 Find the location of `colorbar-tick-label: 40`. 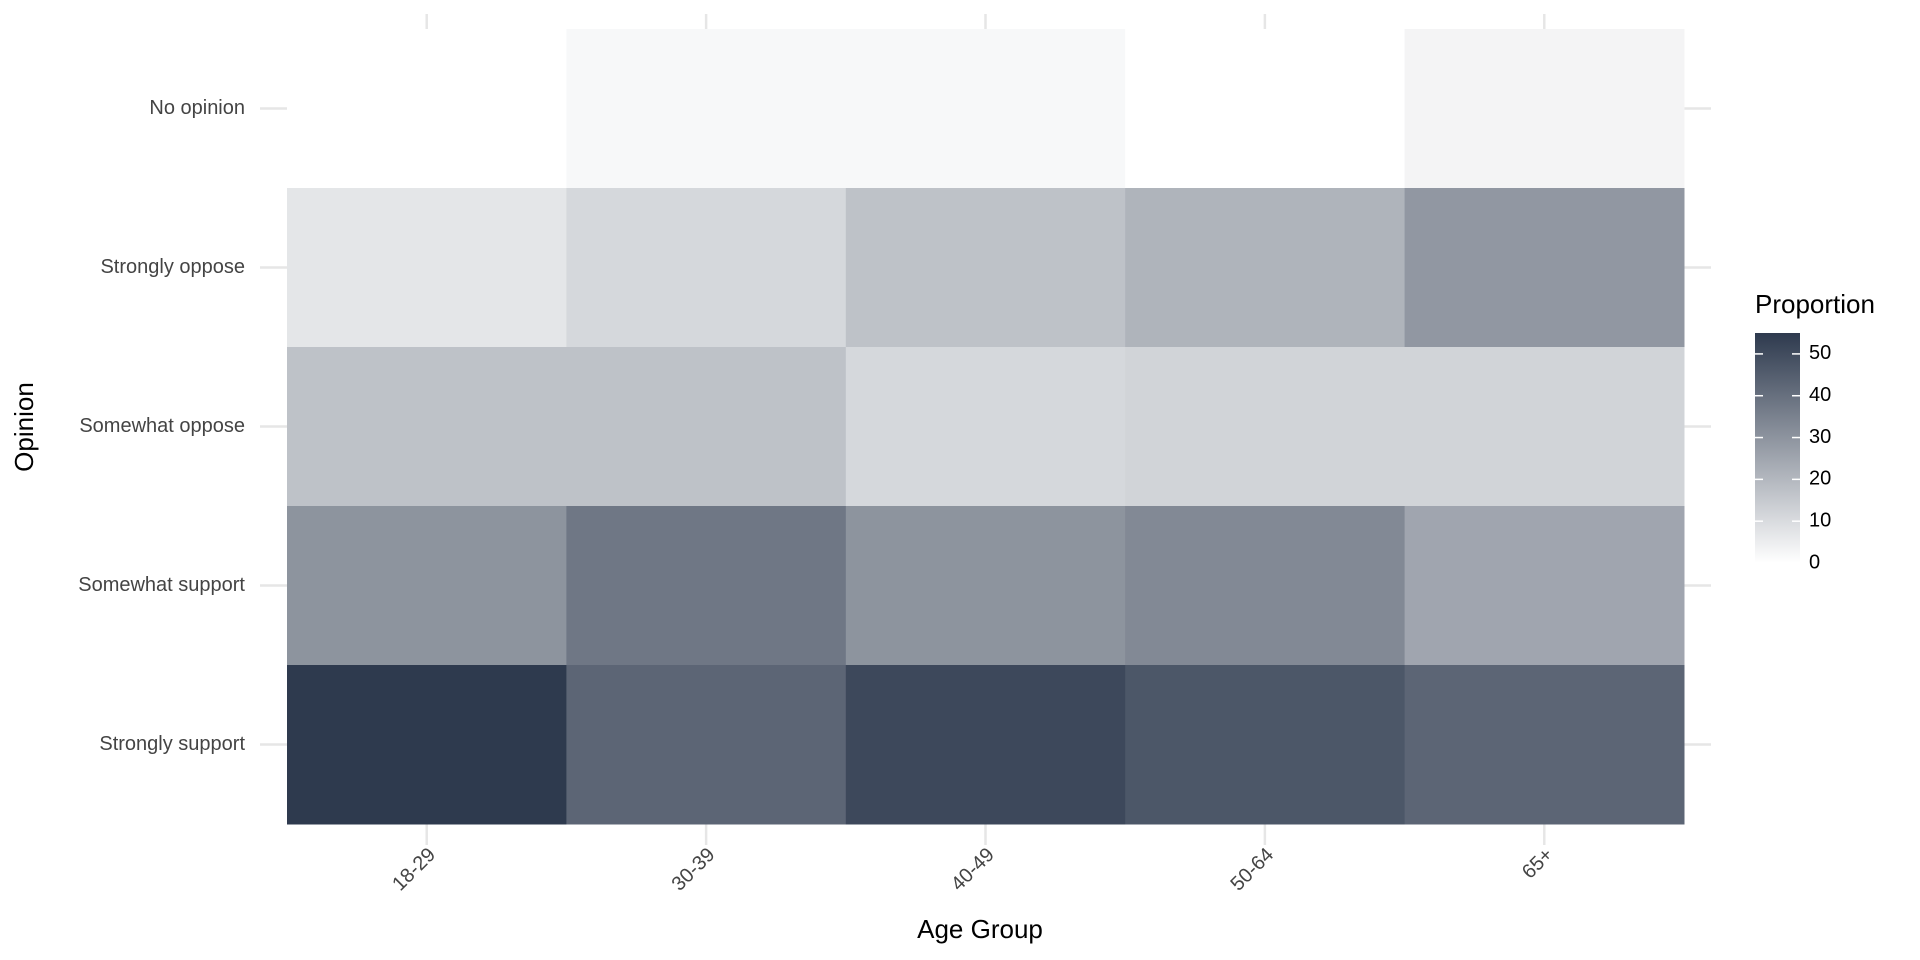

colorbar-tick-label: 40 is located at coordinates (1820, 395).